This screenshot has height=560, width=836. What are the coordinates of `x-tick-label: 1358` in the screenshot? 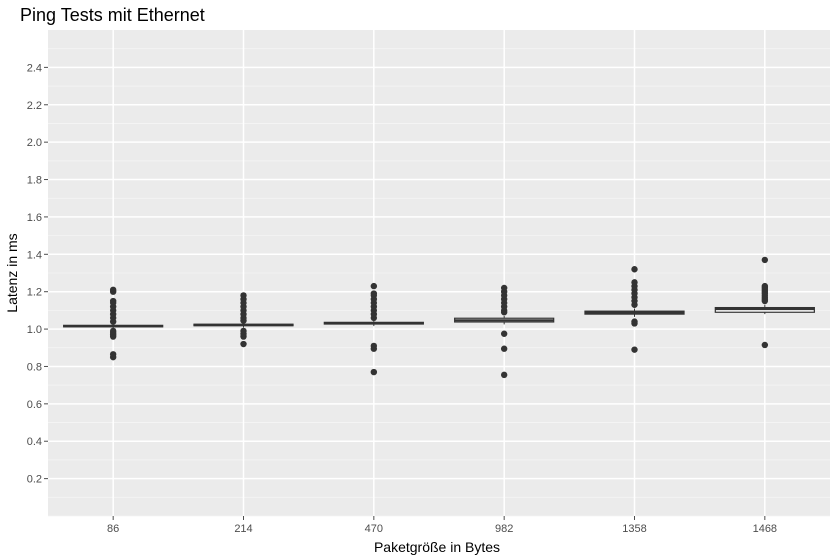 It's located at (634, 529).